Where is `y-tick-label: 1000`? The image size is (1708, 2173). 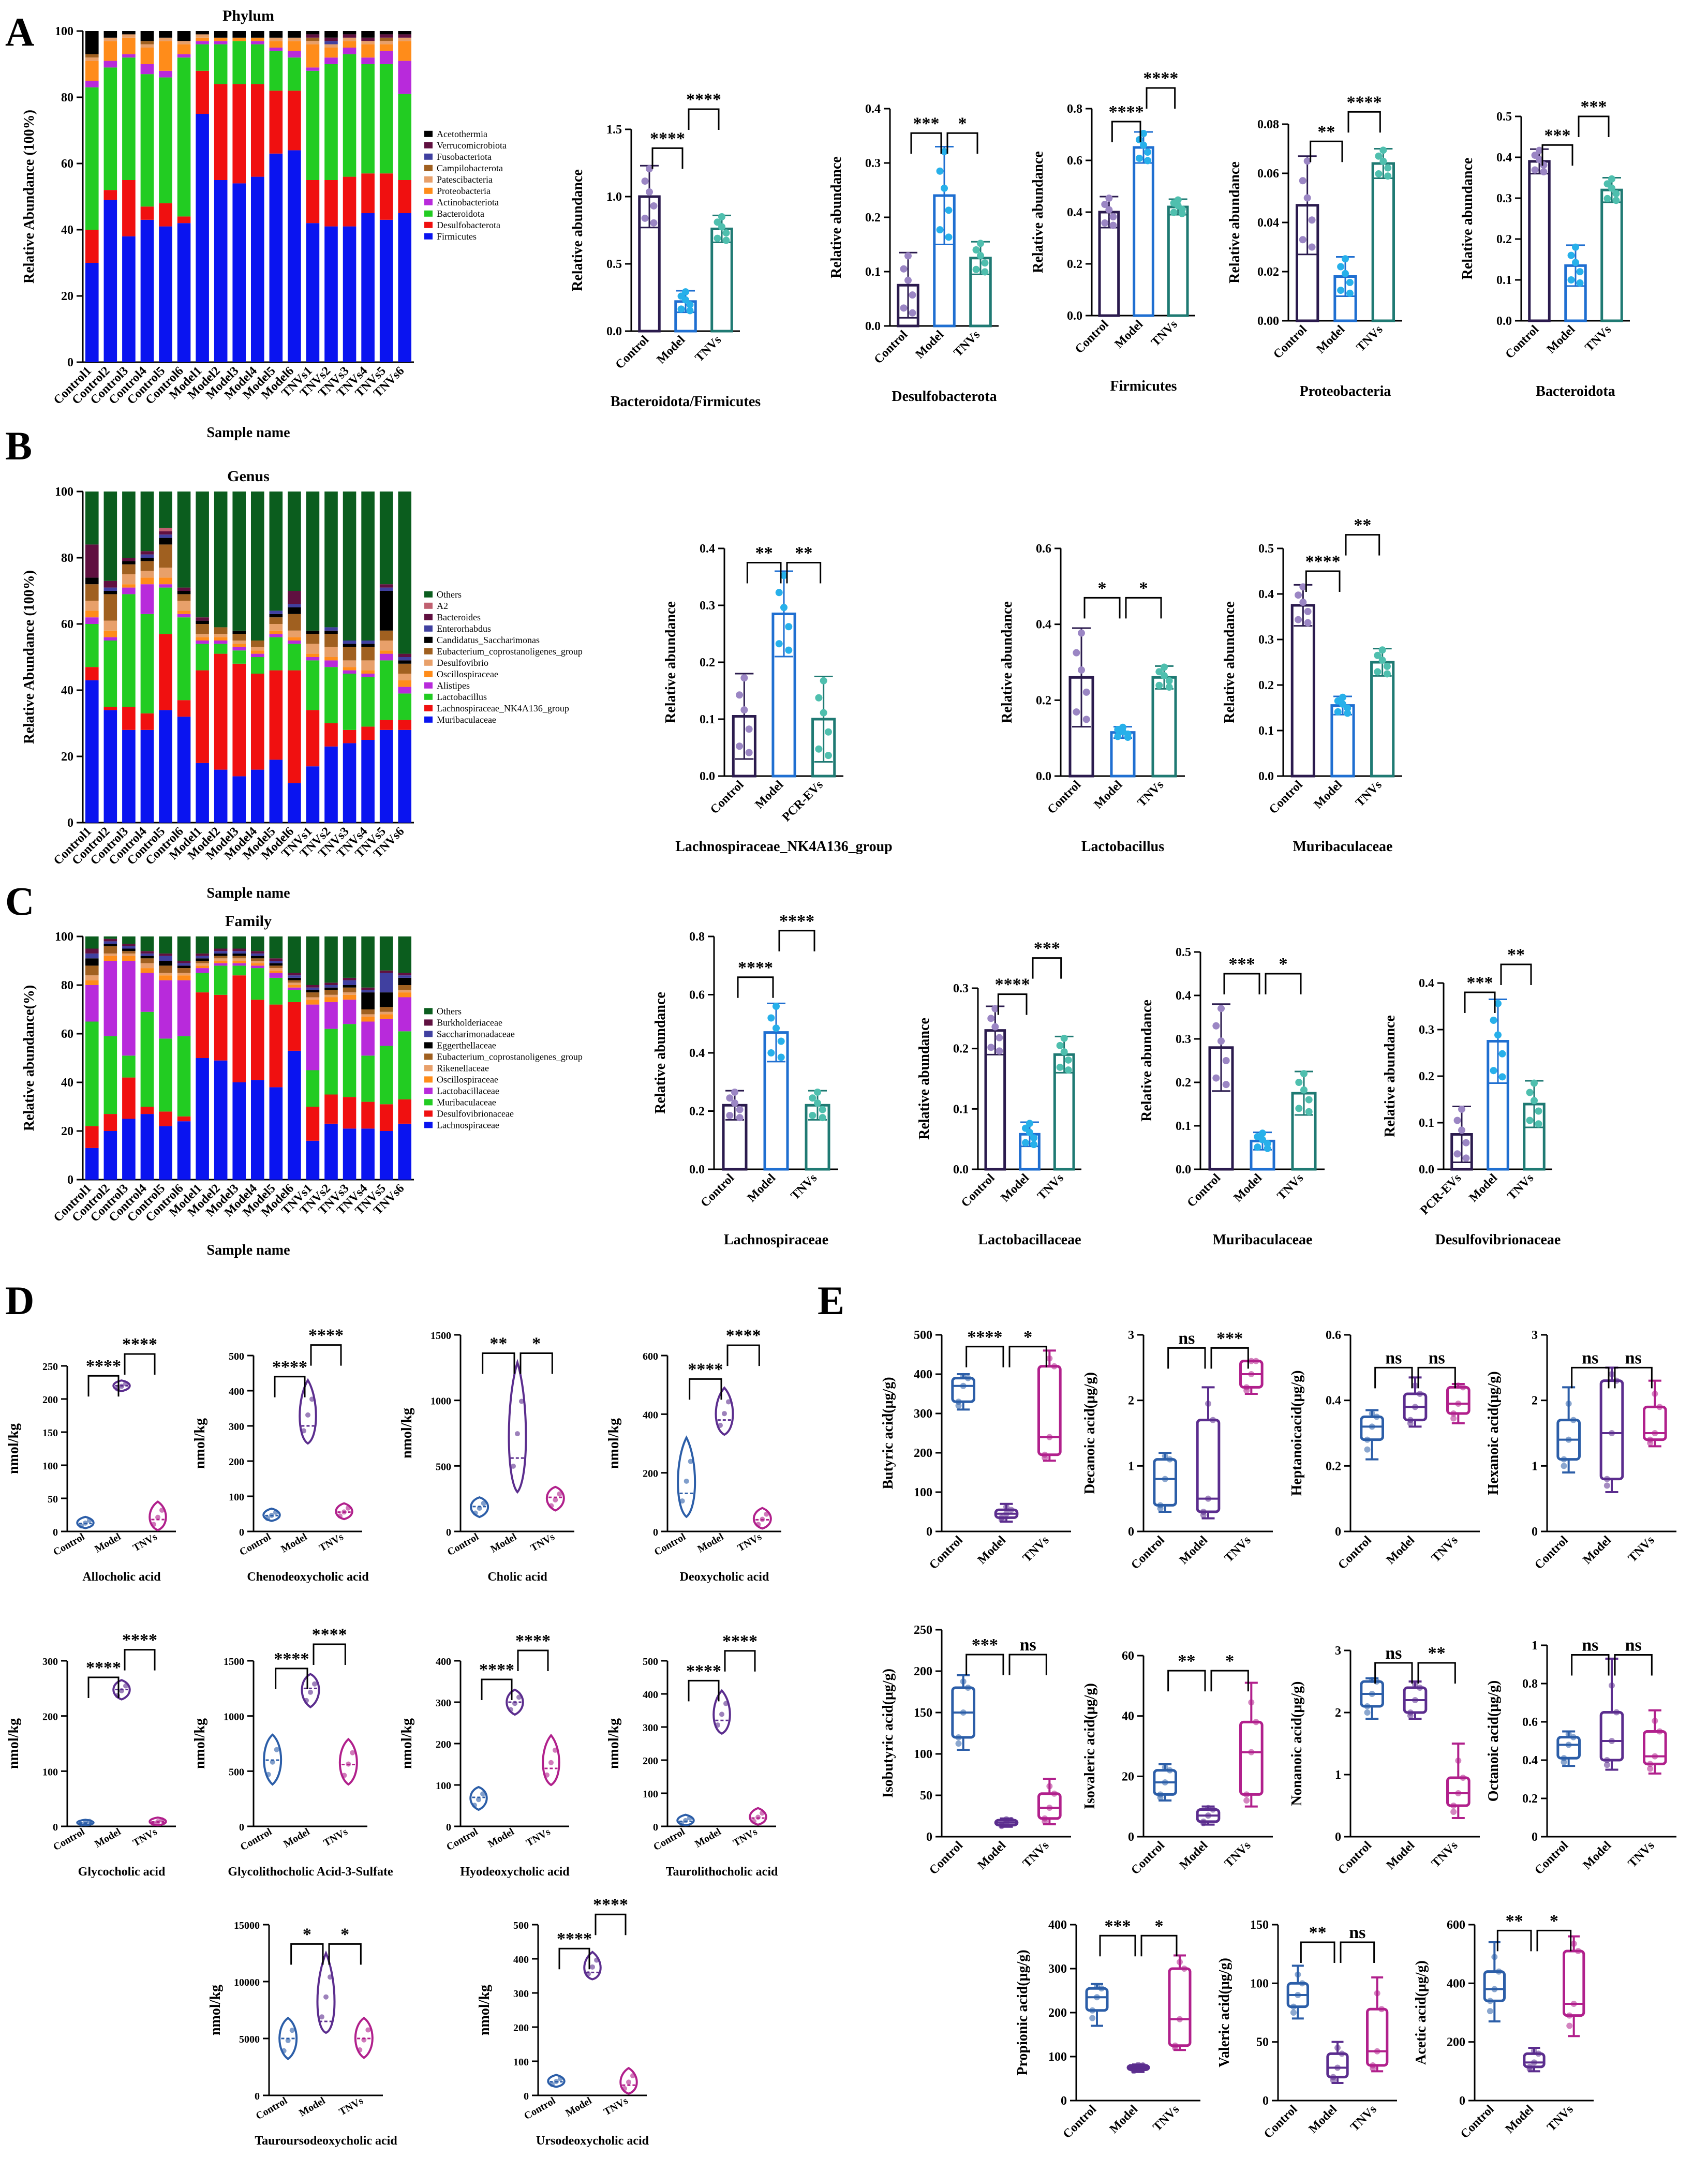
y-tick-label: 1000 is located at coordinates (234, 1717).